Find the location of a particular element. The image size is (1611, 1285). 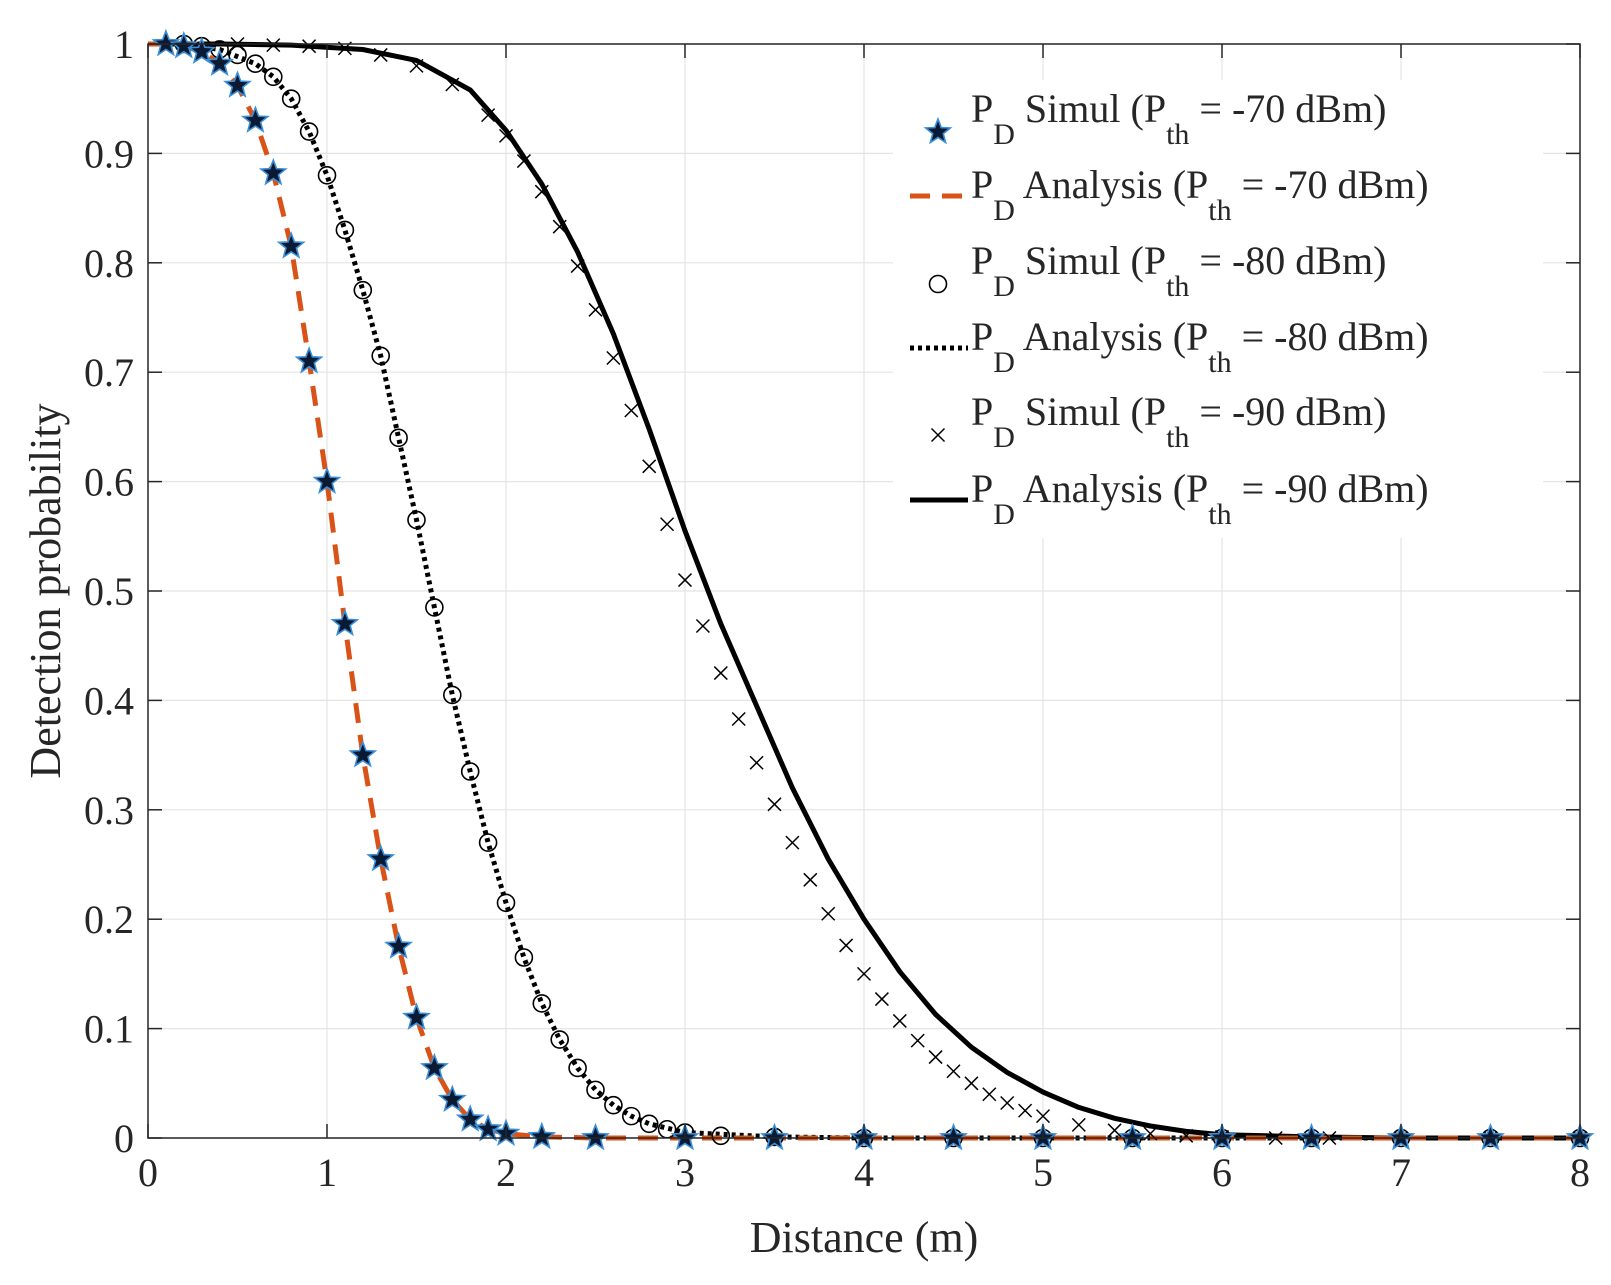

y-tick-label: 0.1 is located at coordinates (109, 1029).